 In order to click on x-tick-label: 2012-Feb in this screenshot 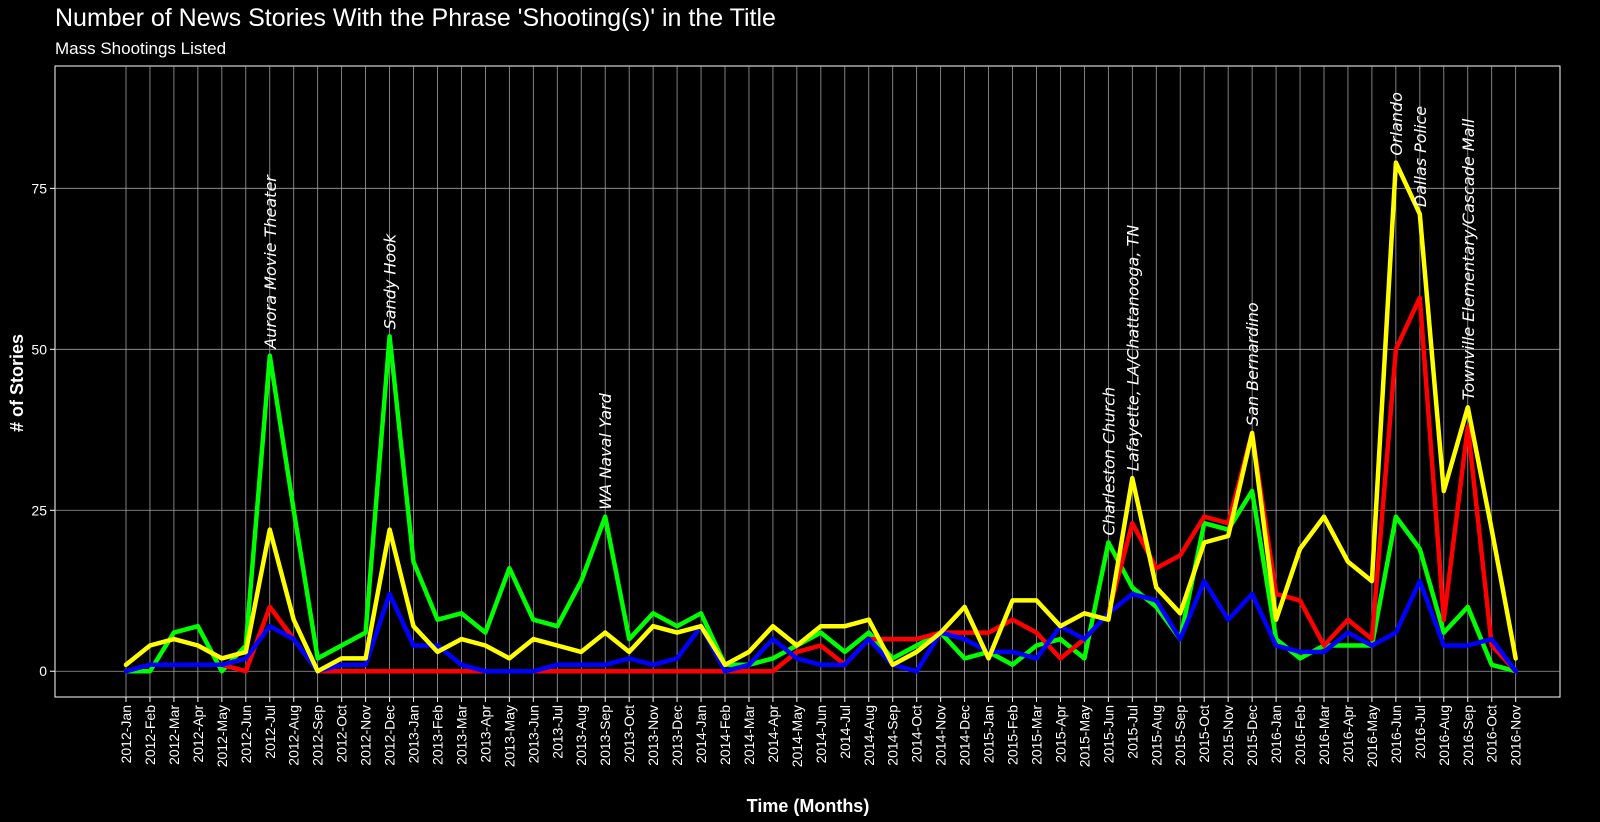, I will do `click(150, 735)`.